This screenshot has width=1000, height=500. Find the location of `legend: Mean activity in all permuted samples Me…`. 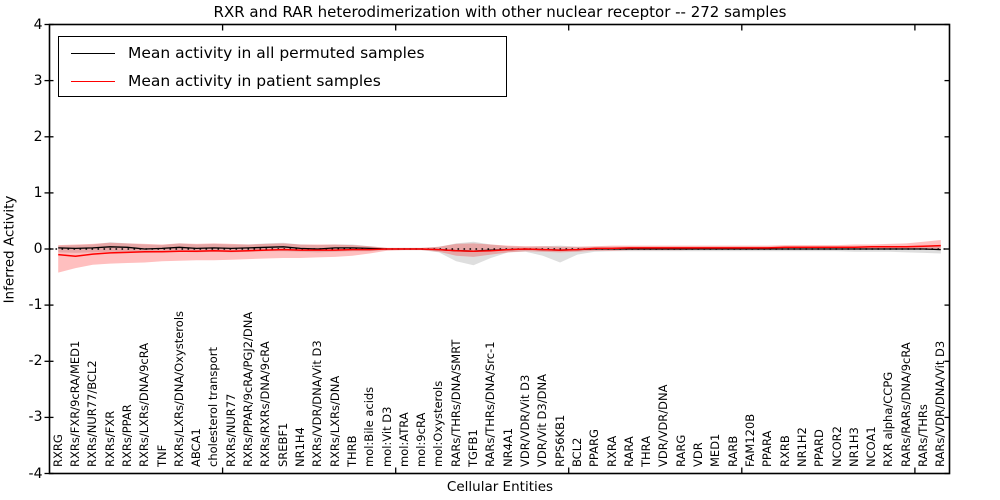

legend: Mean activity in all permuted samples Me… is located at coordinates (282, 66).